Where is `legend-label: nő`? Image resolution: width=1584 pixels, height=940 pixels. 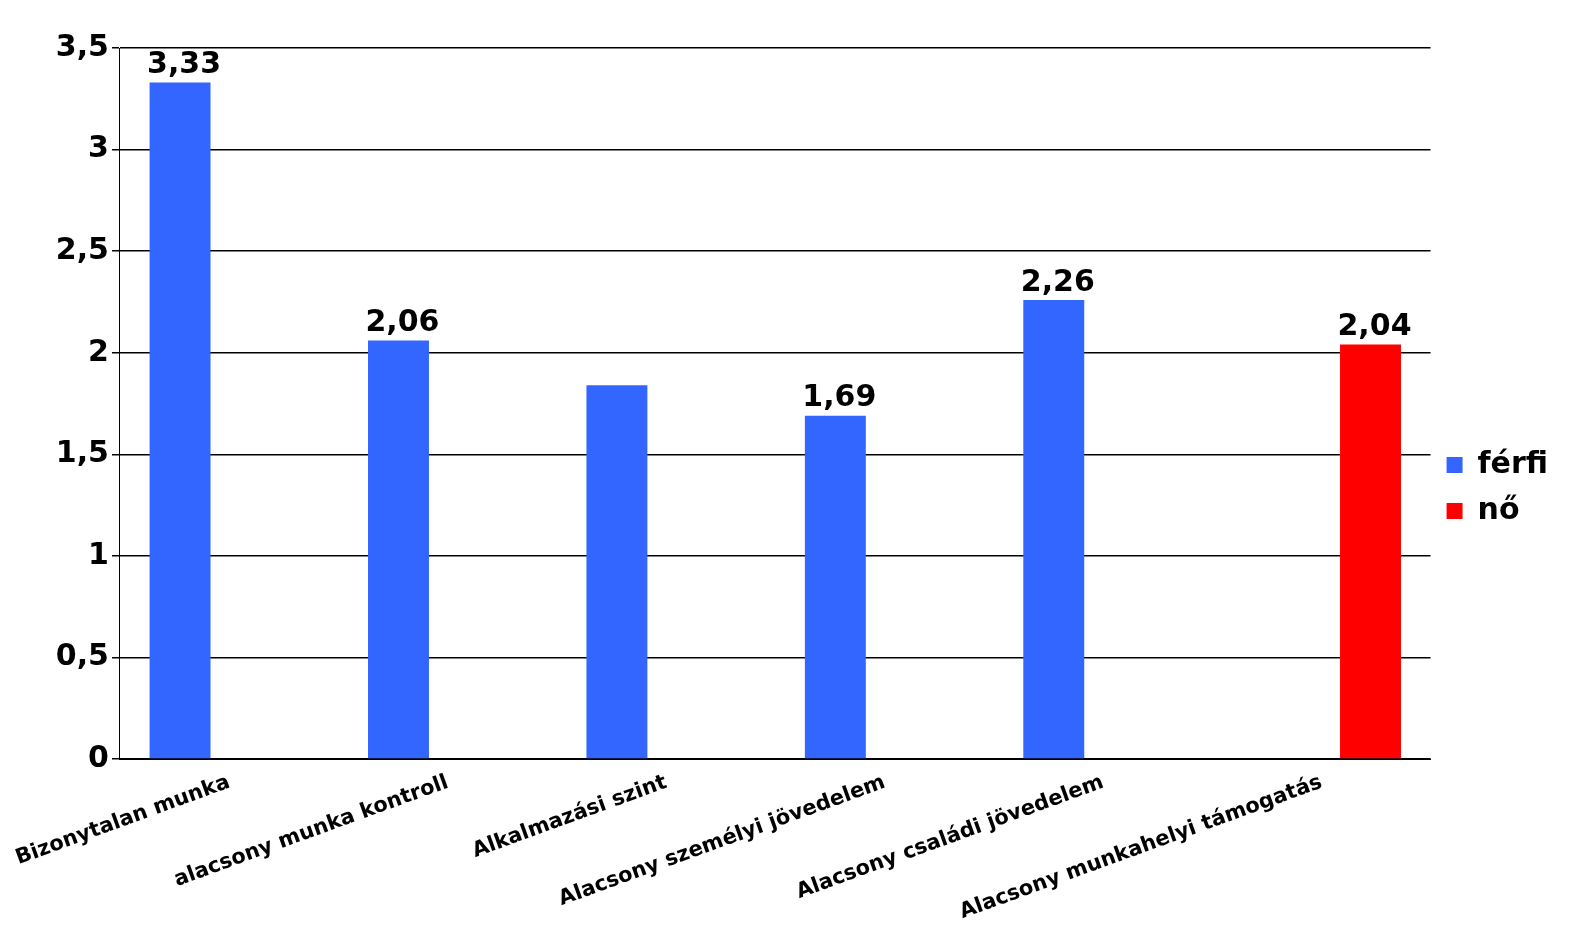 legend-label: nő is located at coordinates (1498, 508).